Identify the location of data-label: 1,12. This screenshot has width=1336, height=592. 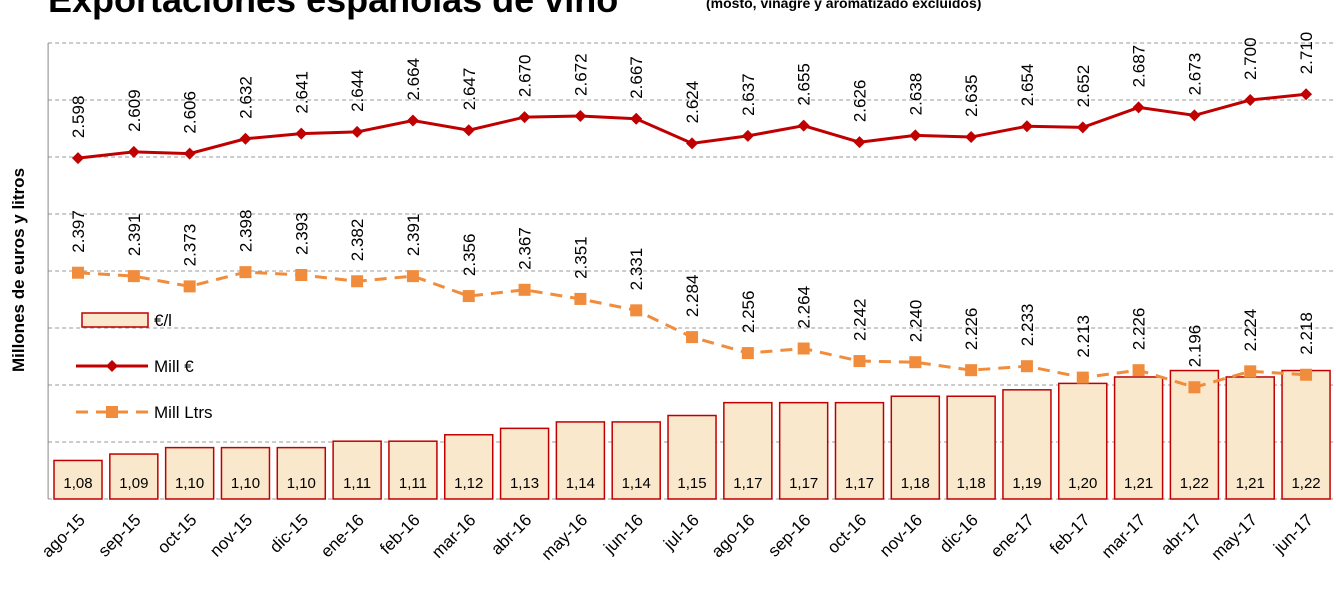
(468, 483).